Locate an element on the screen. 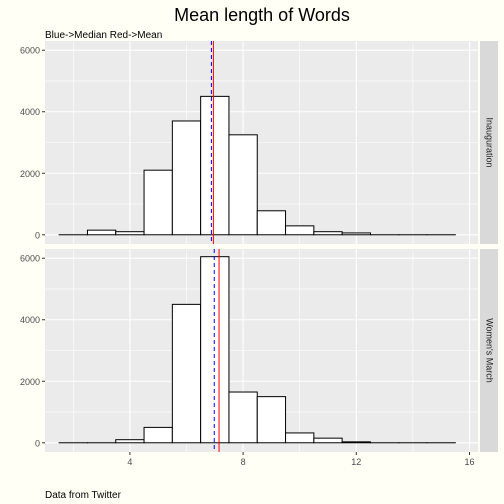 This screenshot has width=504, height=504. chart-subtitle: Blue->Median Red->Mean is located at coordinates (103, 35).